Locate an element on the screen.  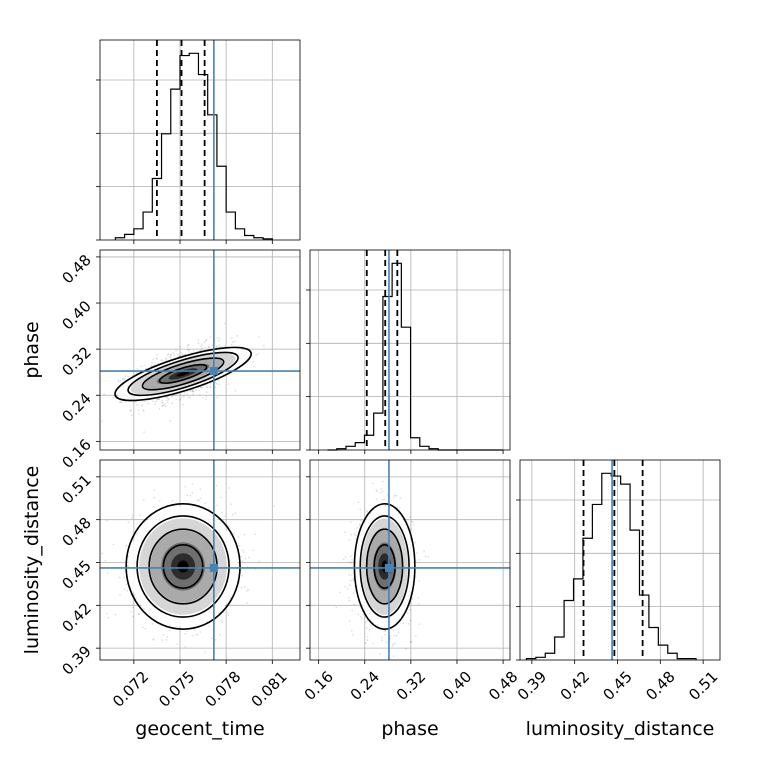
x-tick-label-luminosity_distance: 0.45 is located at coordinates (618, 686).